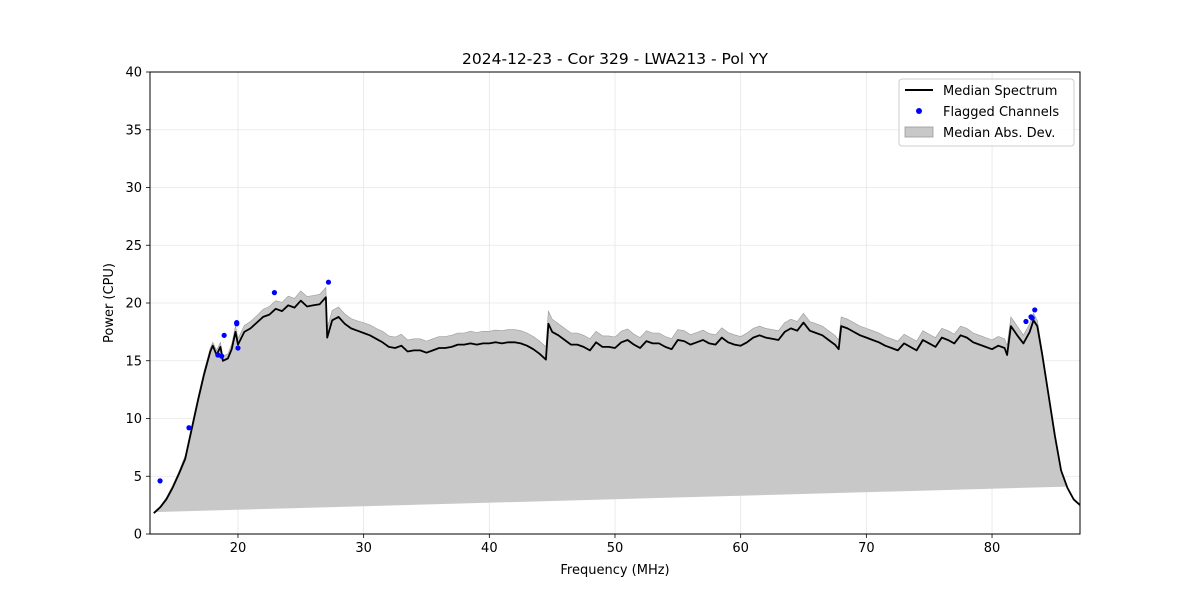 The width and height of the screenshot is (1200, 600). I want to click on y-tick-label: 30, so click(133, 188).